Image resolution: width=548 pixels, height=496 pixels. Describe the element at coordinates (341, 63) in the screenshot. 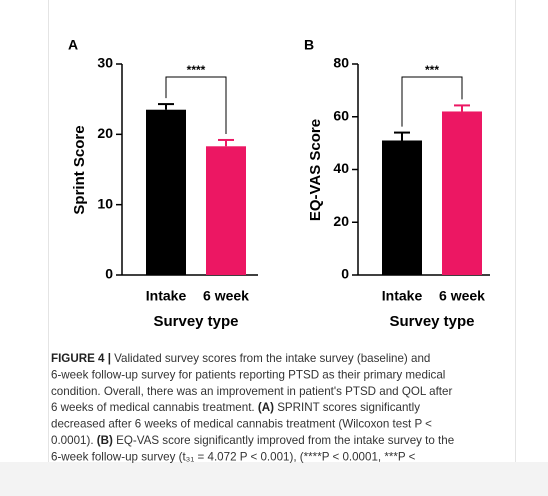

I see `y-tick-label: 80` at that location.